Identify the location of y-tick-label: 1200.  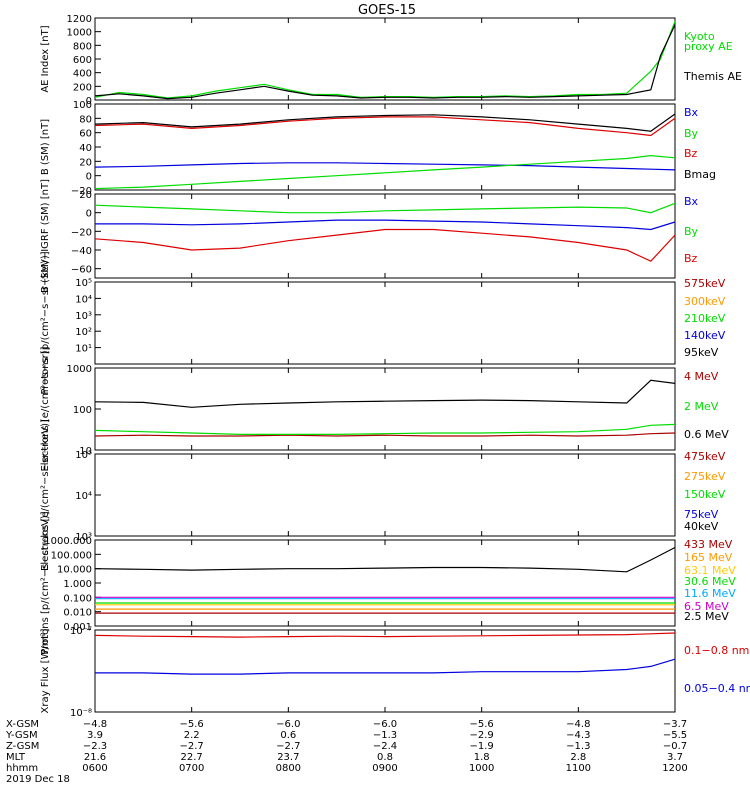
(79, 19).